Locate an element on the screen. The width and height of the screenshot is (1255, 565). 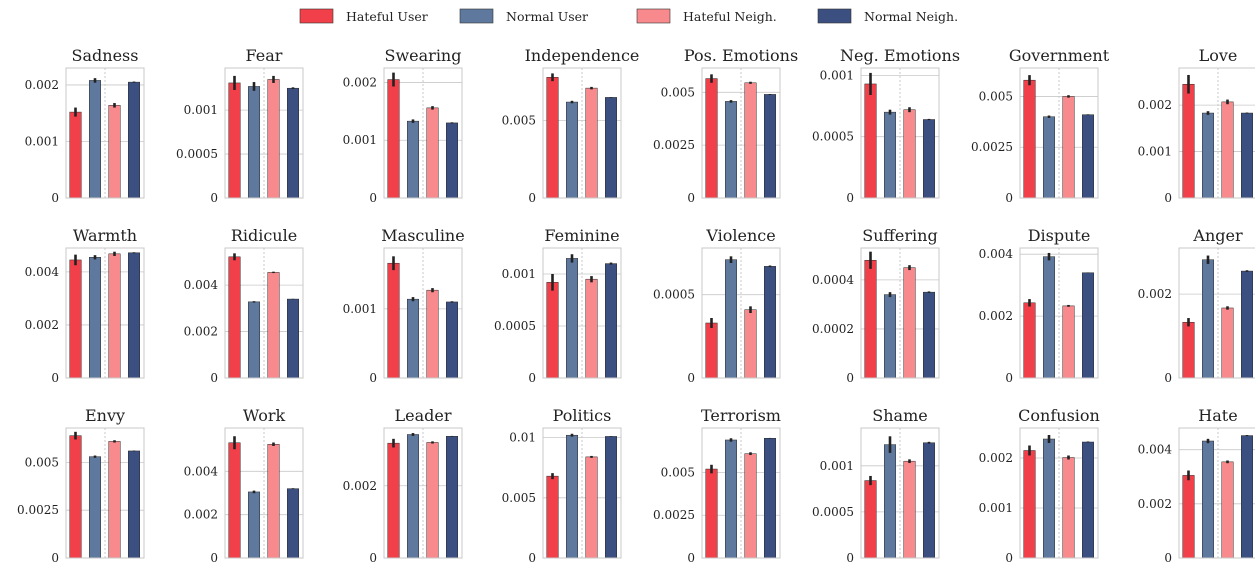
y-tick-label: 0.0004 is located at coordinates (833, 280).